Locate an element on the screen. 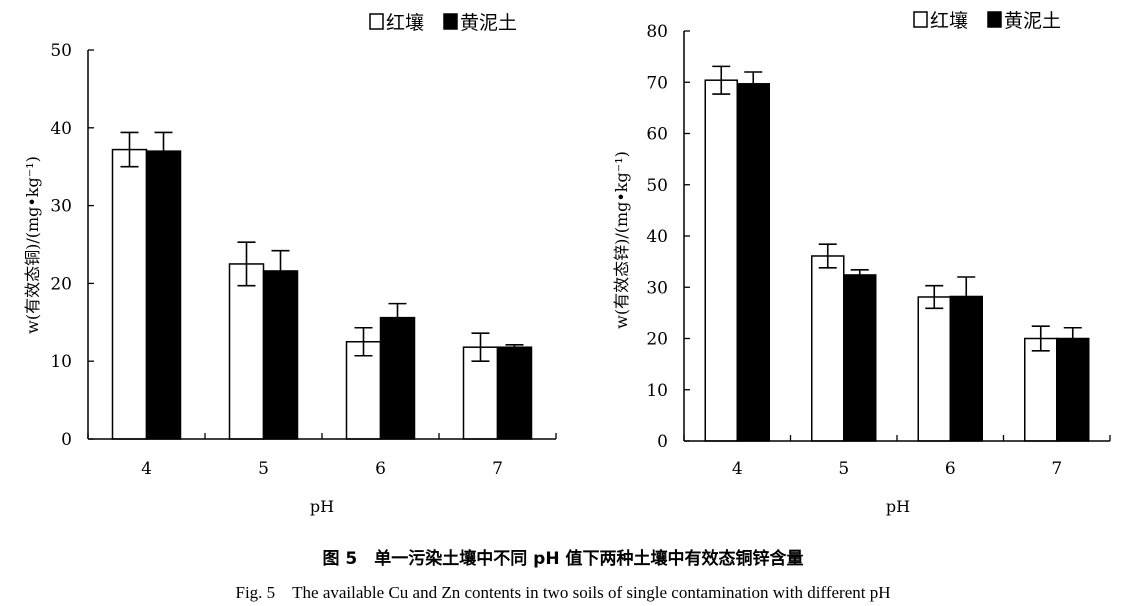 The height and width of the screenshot is (606, 1126). y-tick-label: 80 is located at coordinates (657, 32).